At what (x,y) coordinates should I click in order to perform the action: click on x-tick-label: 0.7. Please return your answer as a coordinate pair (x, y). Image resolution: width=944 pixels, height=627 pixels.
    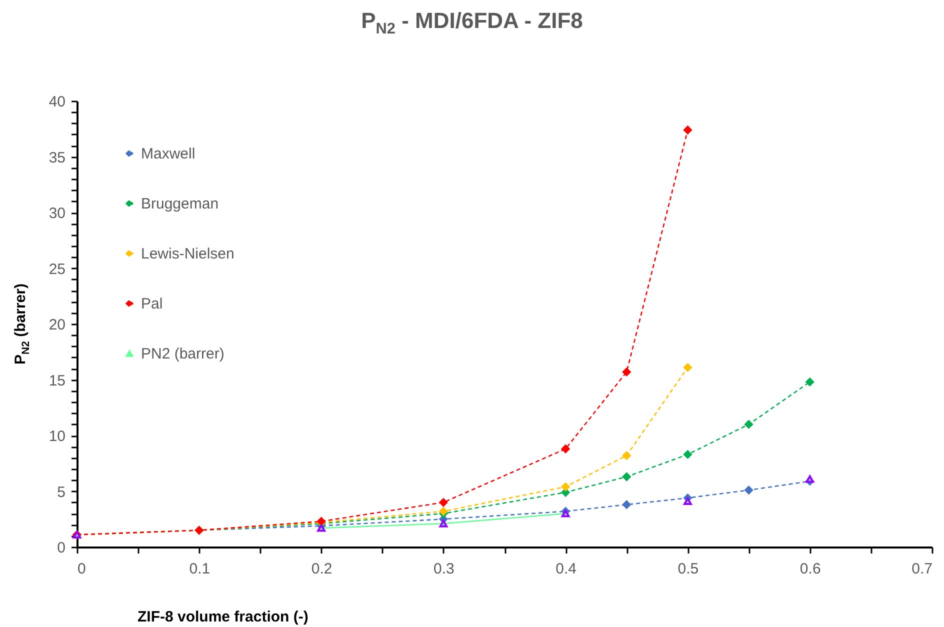
    Looking at the image, I should click on (922, 569).